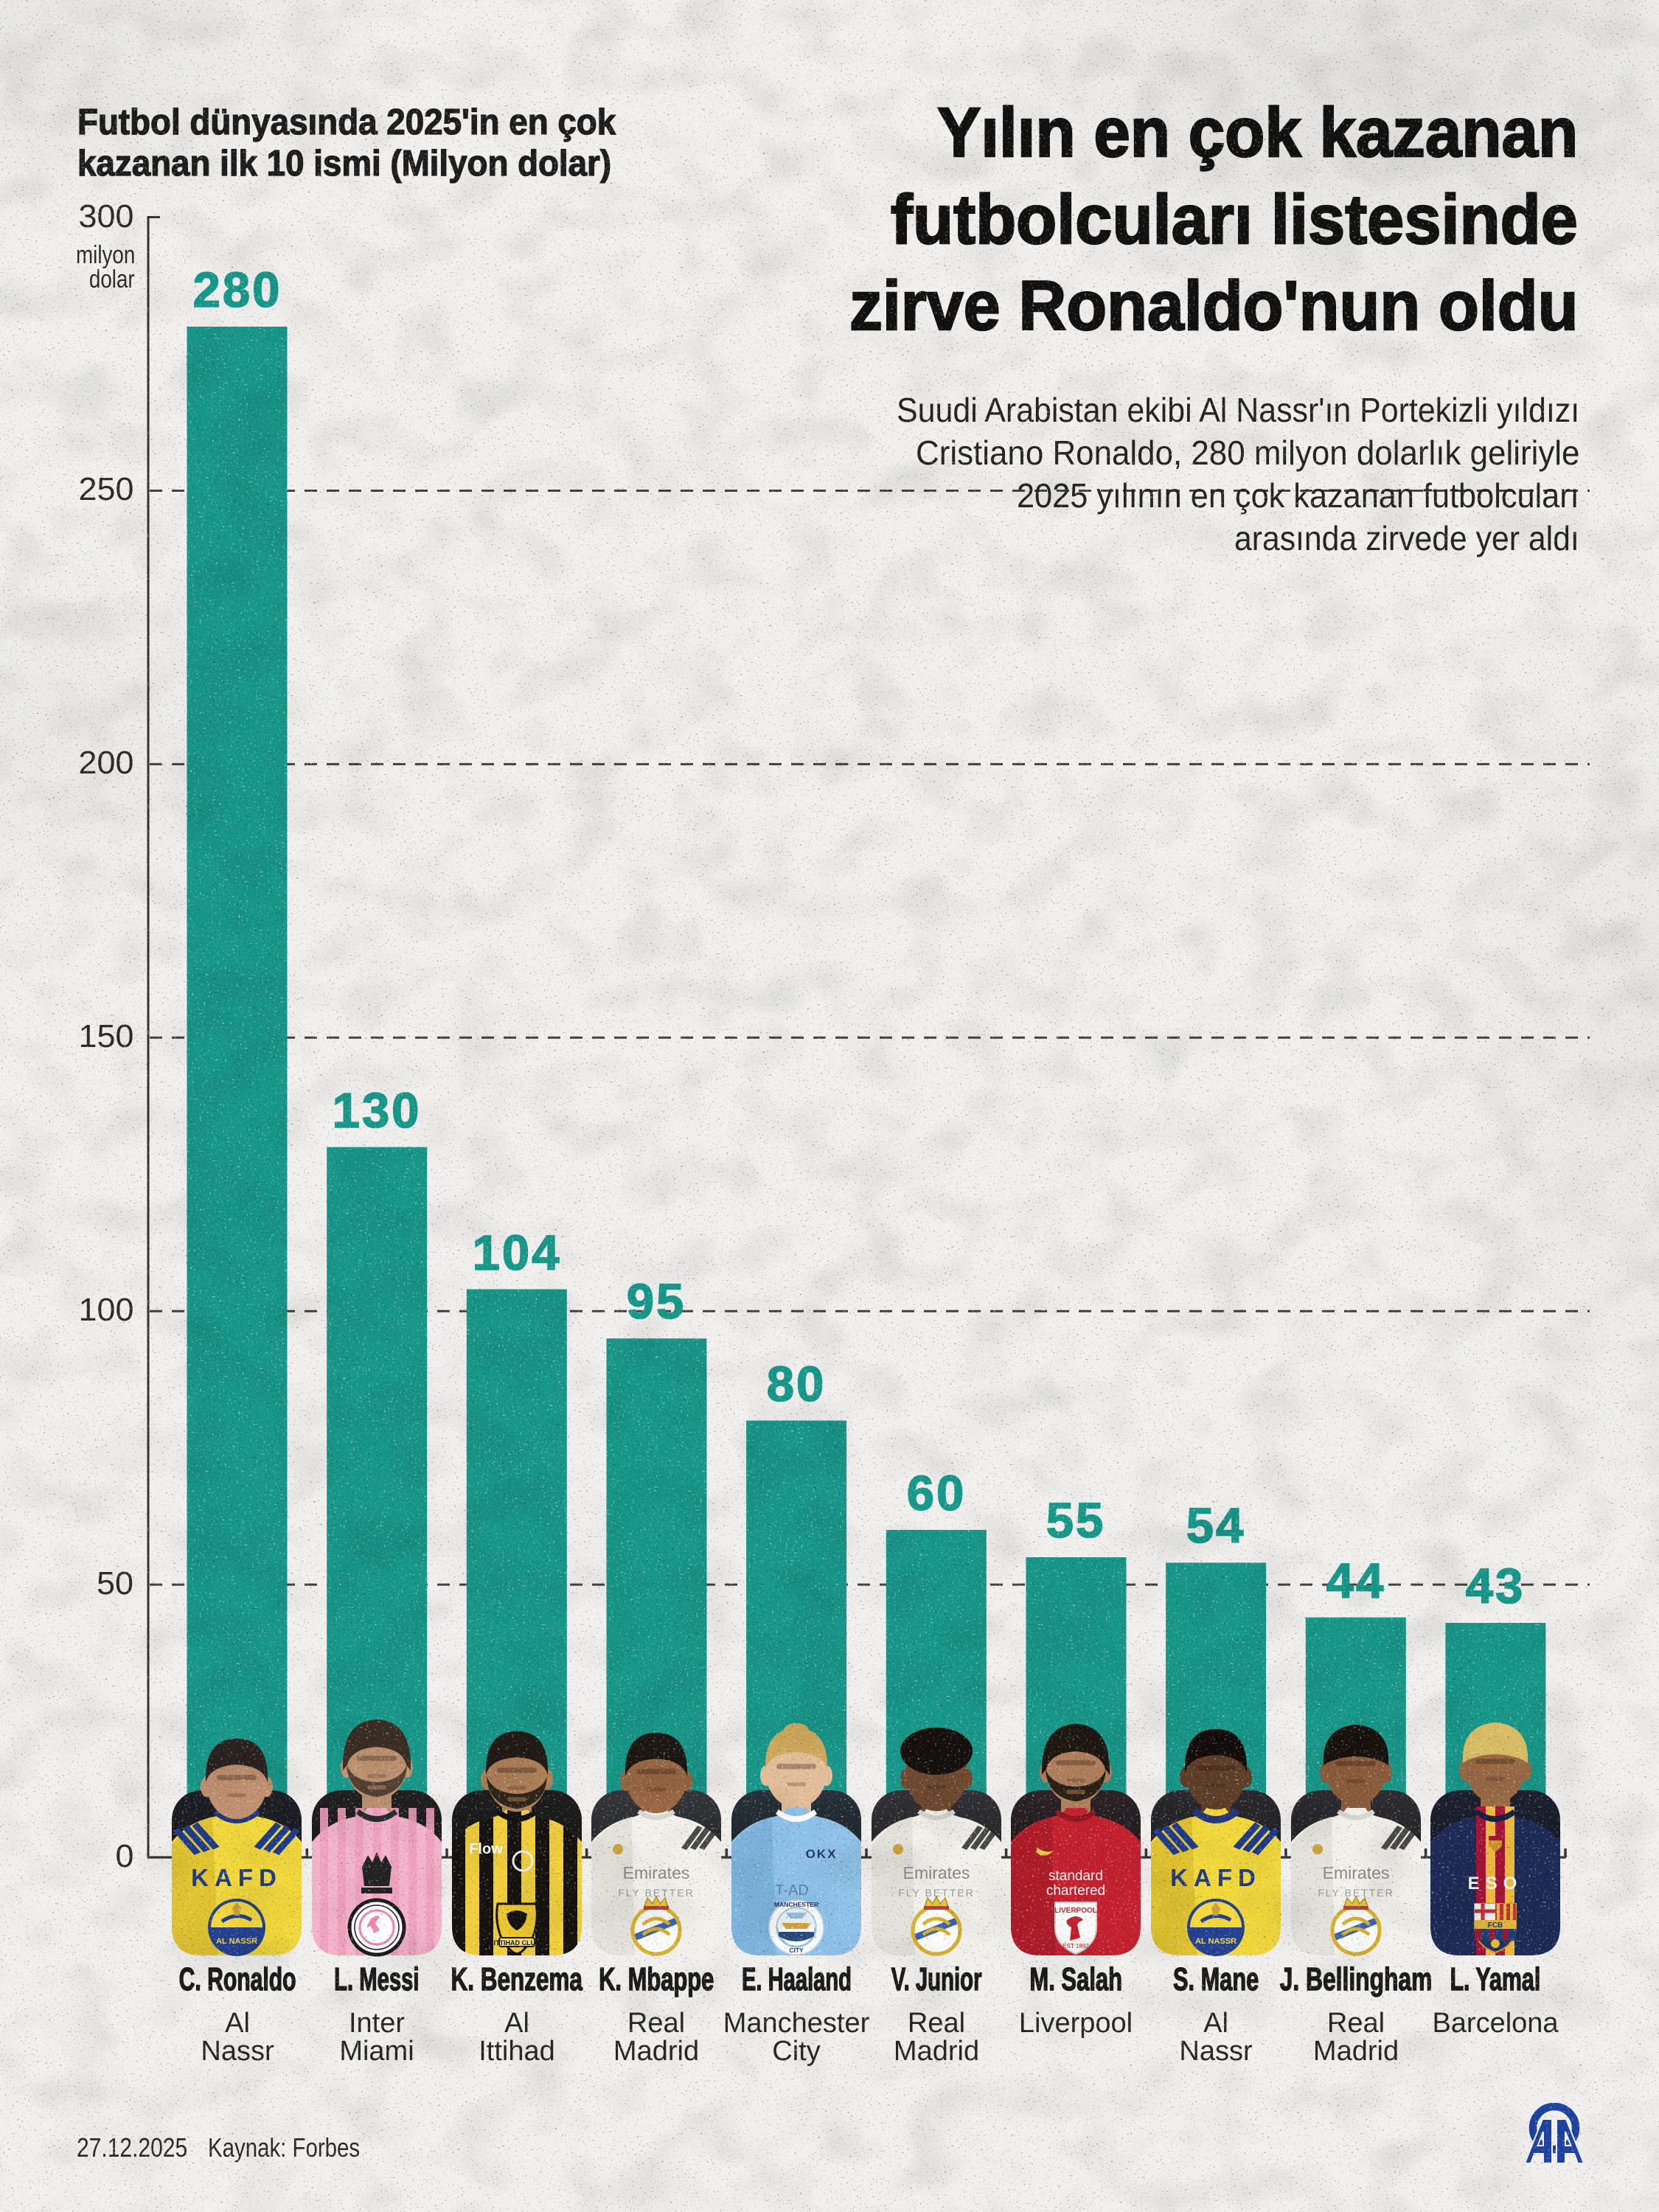  What do you see at coordinates (1495, 1925) in the screenshot?
I see `svg-text: FCB` at bounding box center [1495, 1925].